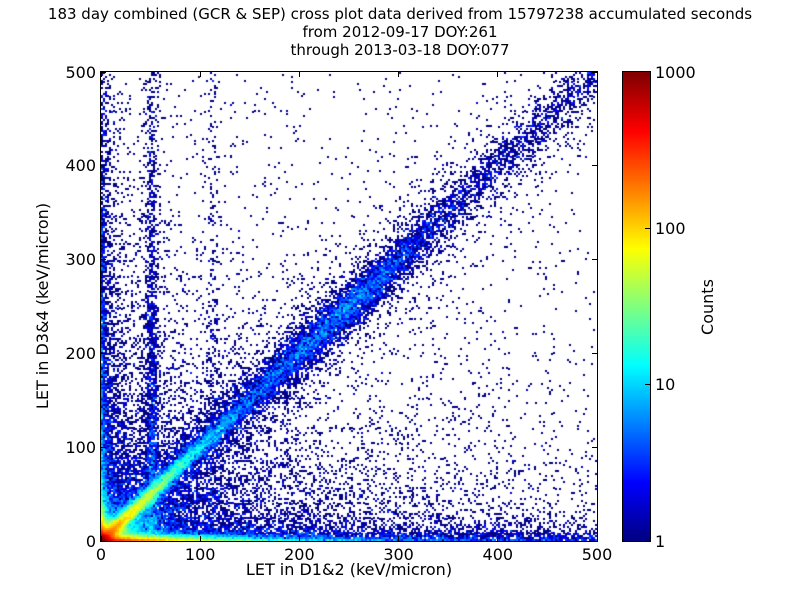 This screenshot has width=800, height=600. What do you see at coordinates (398, 554) in the screenshot?
I see `x-tick-label: 300` at bounding box center [398, 554].